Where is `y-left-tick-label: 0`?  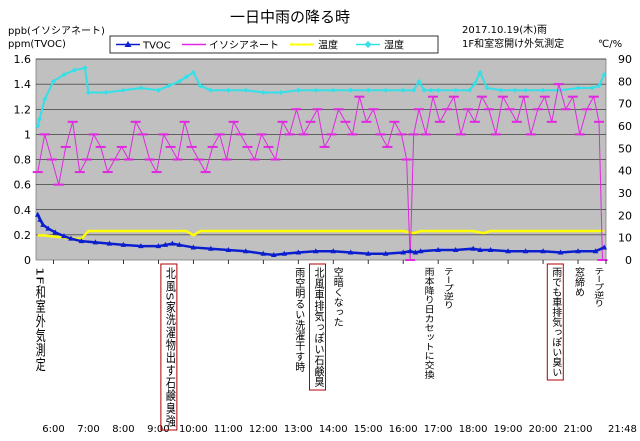
y-left-tick-label: 0 is located at coordinates (27, 260).